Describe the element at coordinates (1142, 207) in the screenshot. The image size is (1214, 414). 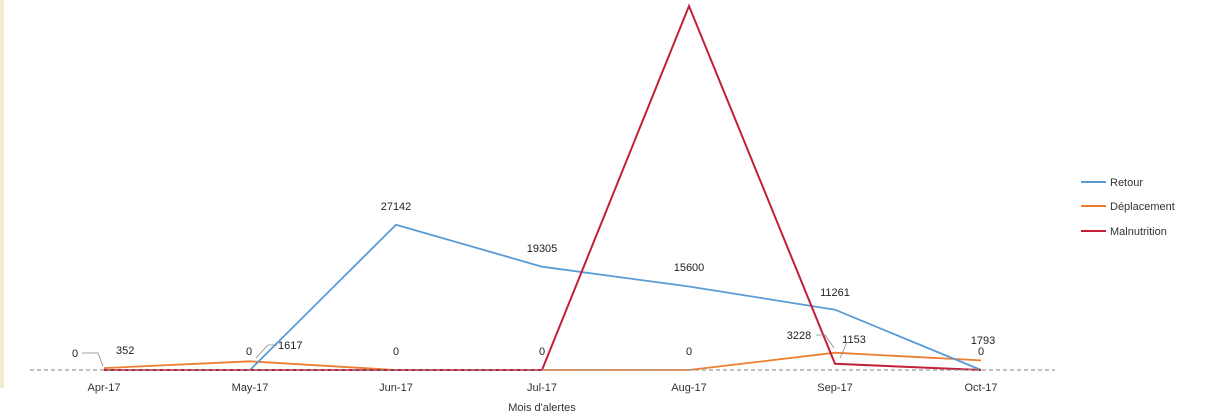
I see `legend-label: Déplacement` at that location.